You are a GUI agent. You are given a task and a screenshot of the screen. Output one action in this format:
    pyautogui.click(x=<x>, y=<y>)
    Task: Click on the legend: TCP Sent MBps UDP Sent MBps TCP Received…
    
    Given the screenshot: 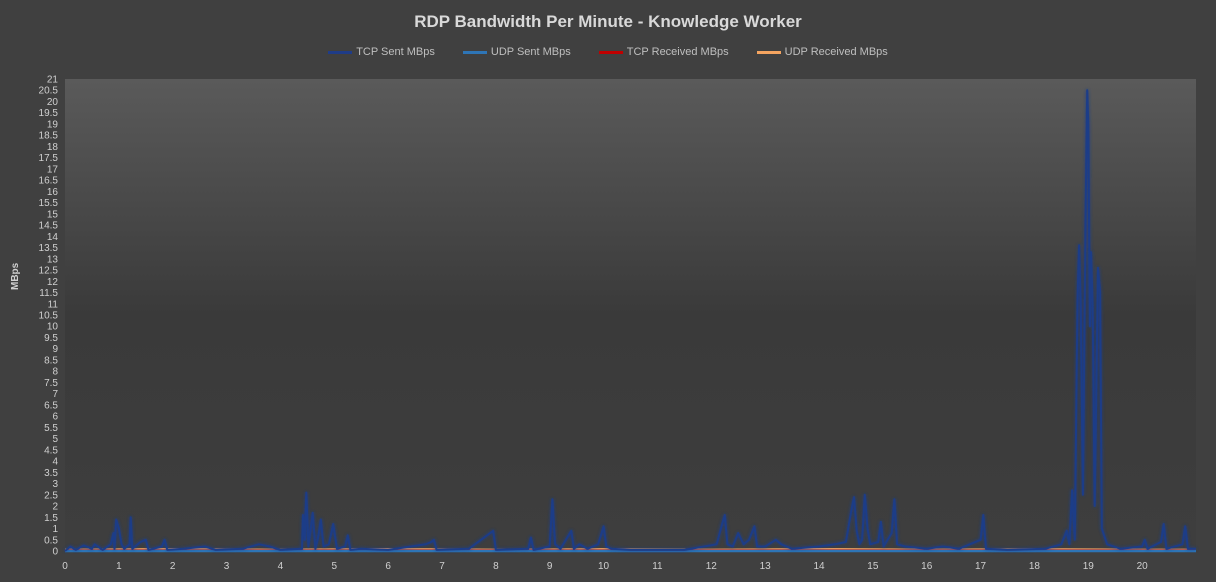 What is the action you would take?
    pyautogui.click(x=608, y=52)
    